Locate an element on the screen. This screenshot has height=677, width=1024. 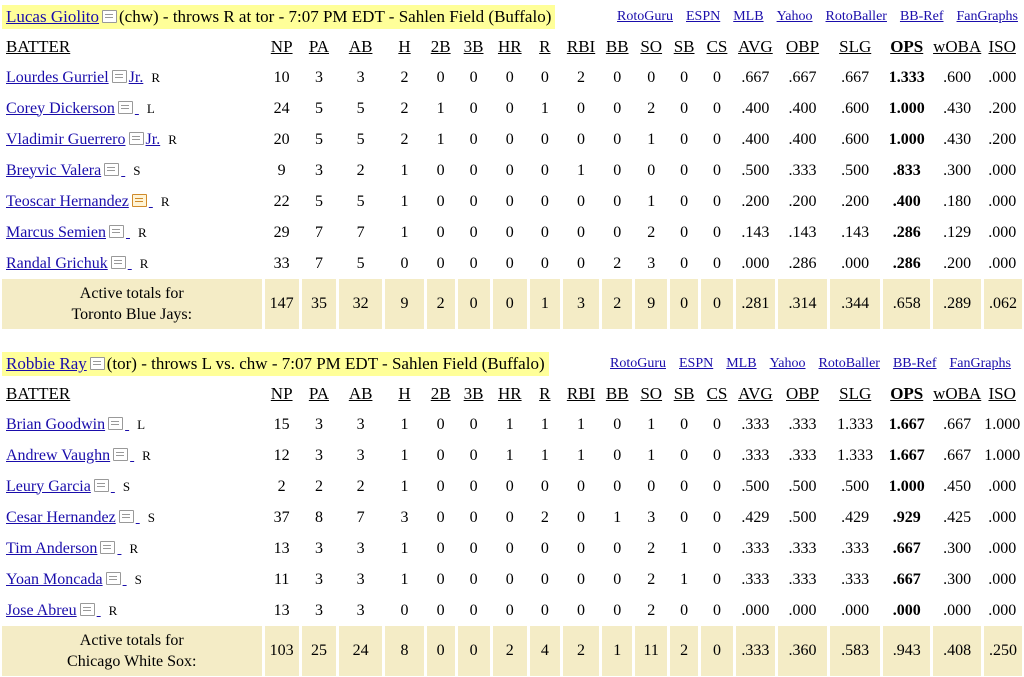
batter-link: Yoan Moncada is located at coordinates (54, 579).